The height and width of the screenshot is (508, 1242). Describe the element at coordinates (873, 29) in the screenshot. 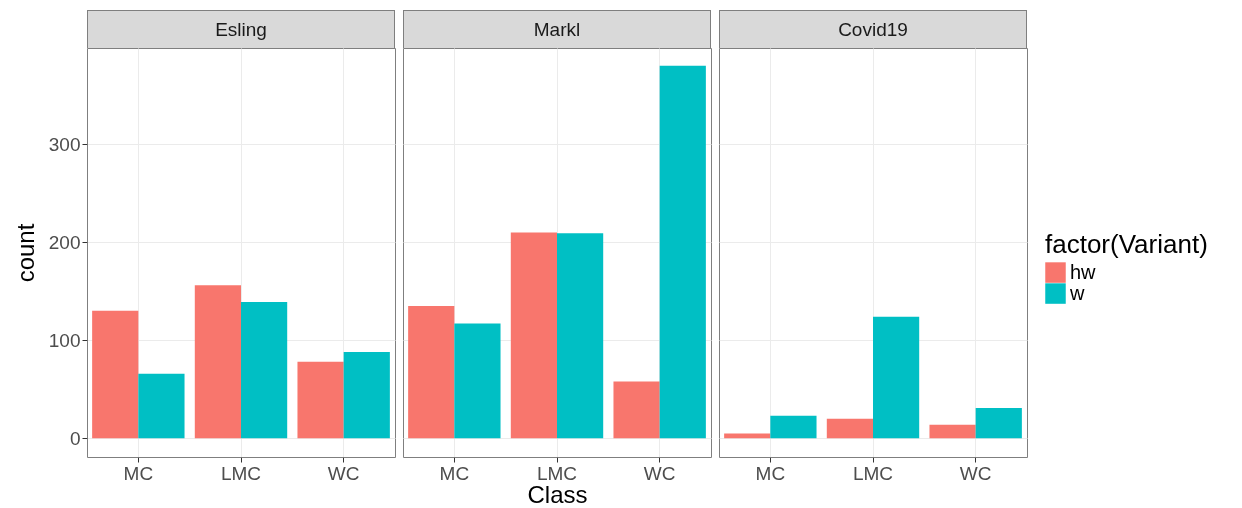

I see `chart-title: Covid19` at that location.